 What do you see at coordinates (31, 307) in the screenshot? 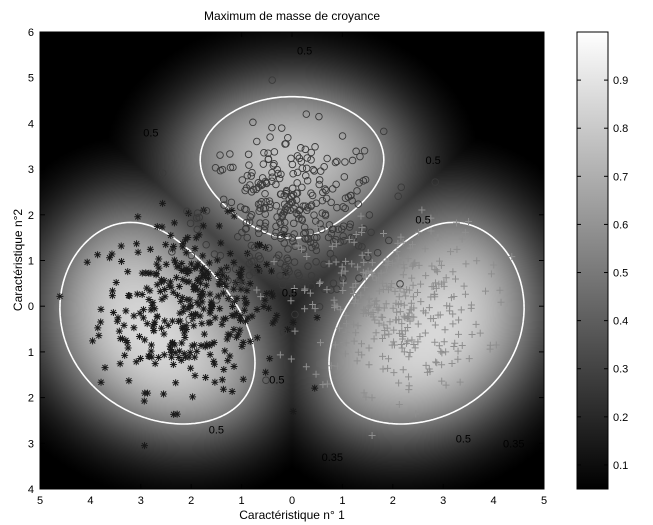
I see `y-tick-label: 0` at bounding box center [31, 307].